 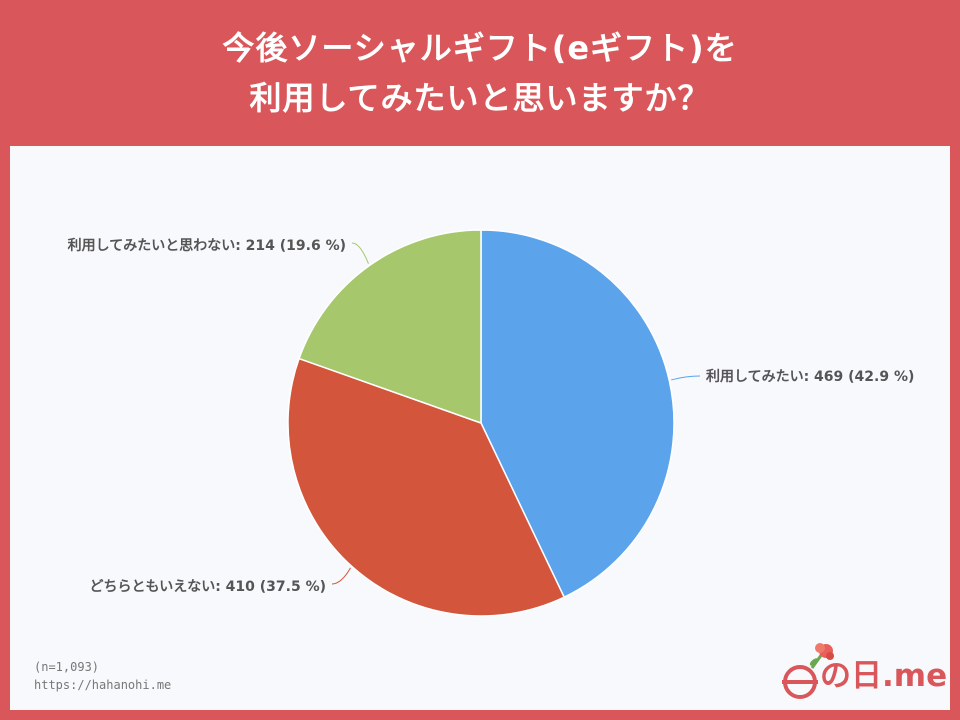 I want to click on slice-label-3: 利用してみたいと思わない: 214 (19.6 %), so click(x=207, y=245).